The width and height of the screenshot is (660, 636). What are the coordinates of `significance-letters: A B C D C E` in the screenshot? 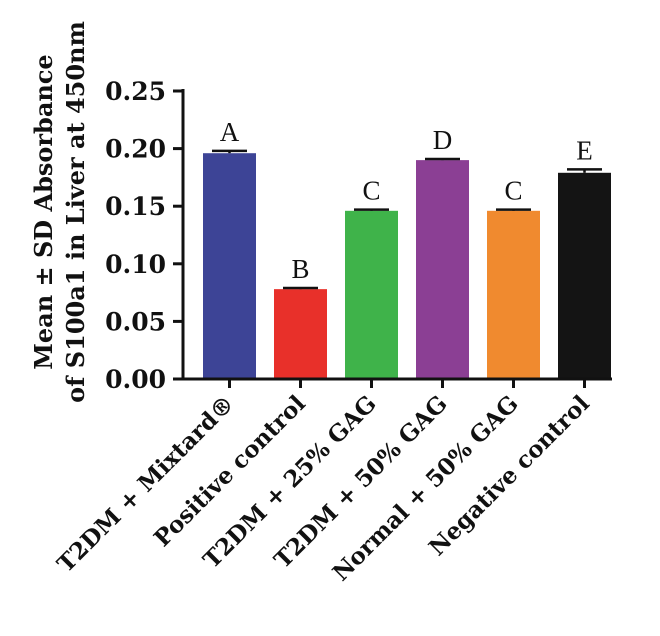 It's located at (406, 200).